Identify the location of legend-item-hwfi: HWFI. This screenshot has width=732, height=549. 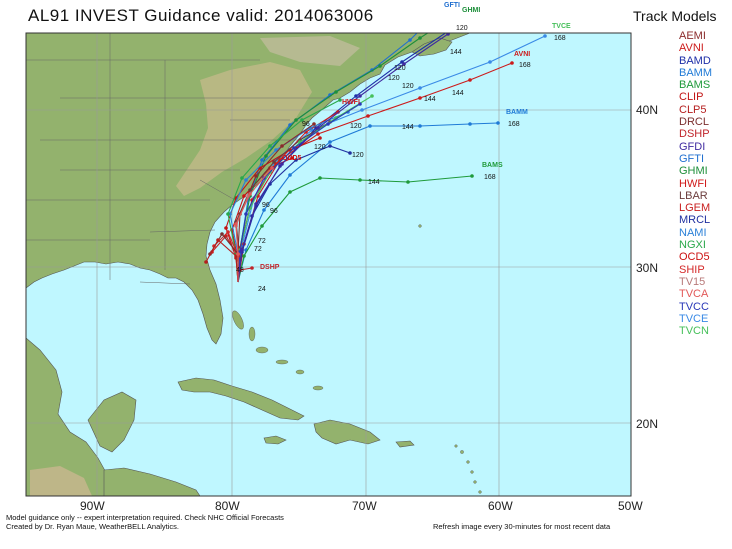
(693, 183).